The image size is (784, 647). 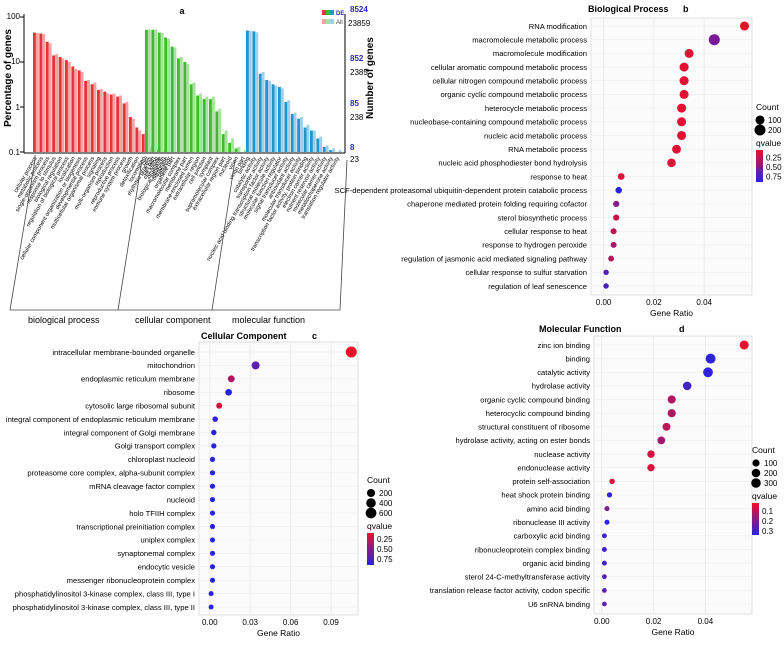 What do you see at coordinates (385, 549) in the screenshot?
I see `panel-c-q-tick-1: 0.50` at bounding box center [385, 549].